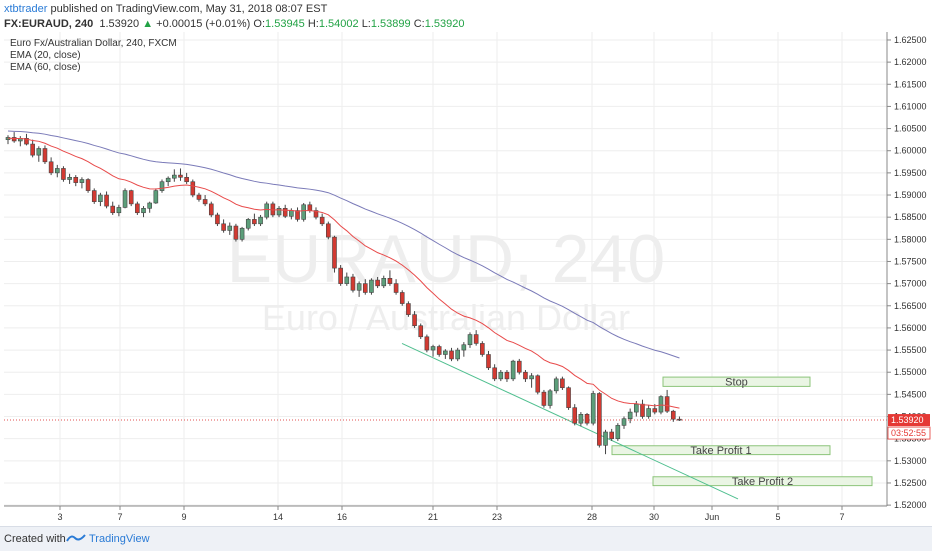 Image resolution: width=932 pixels, height=551 pixels. What do you see at coordinates (910, 106) in the screenshot?
I see `y-tick-label: 1.61000` at bounding box center [910, 106].